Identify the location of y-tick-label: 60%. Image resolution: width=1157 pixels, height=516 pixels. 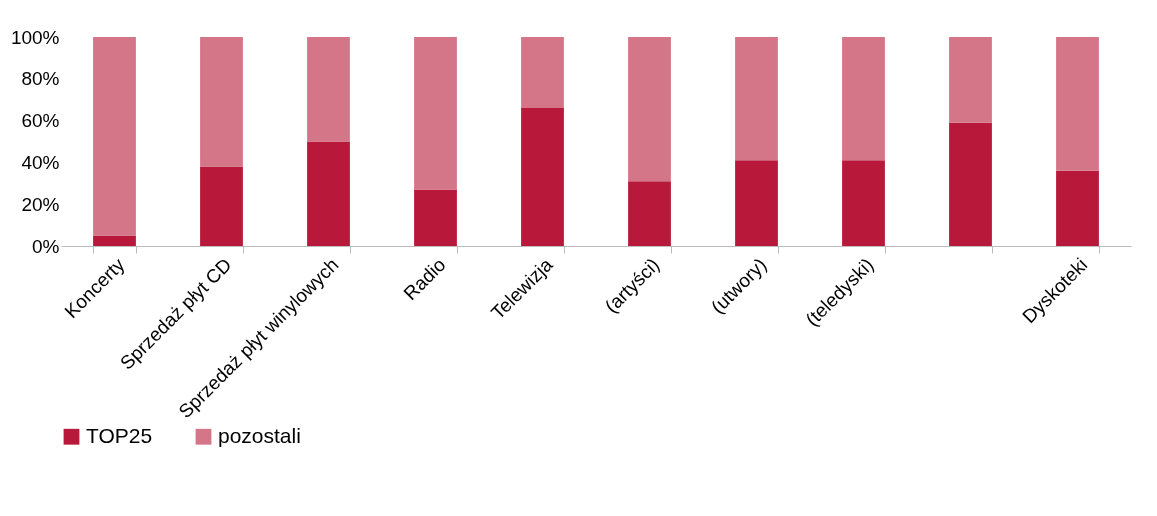
(40, 121).